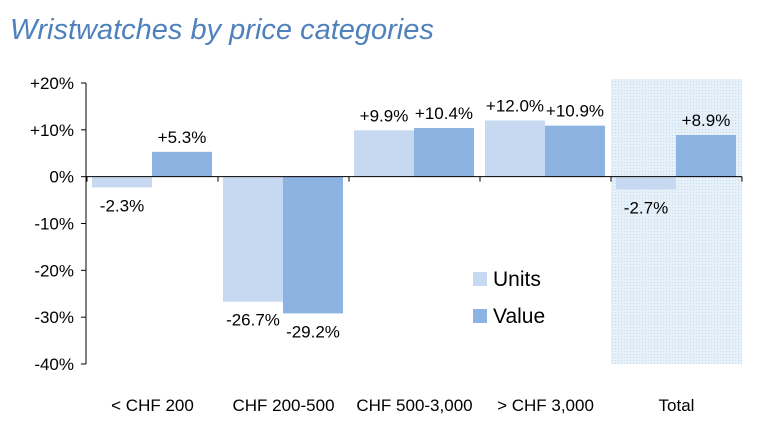 This screenshot has height=431, width=784. I want to click on x-category-label: Total, so click(677, 405).